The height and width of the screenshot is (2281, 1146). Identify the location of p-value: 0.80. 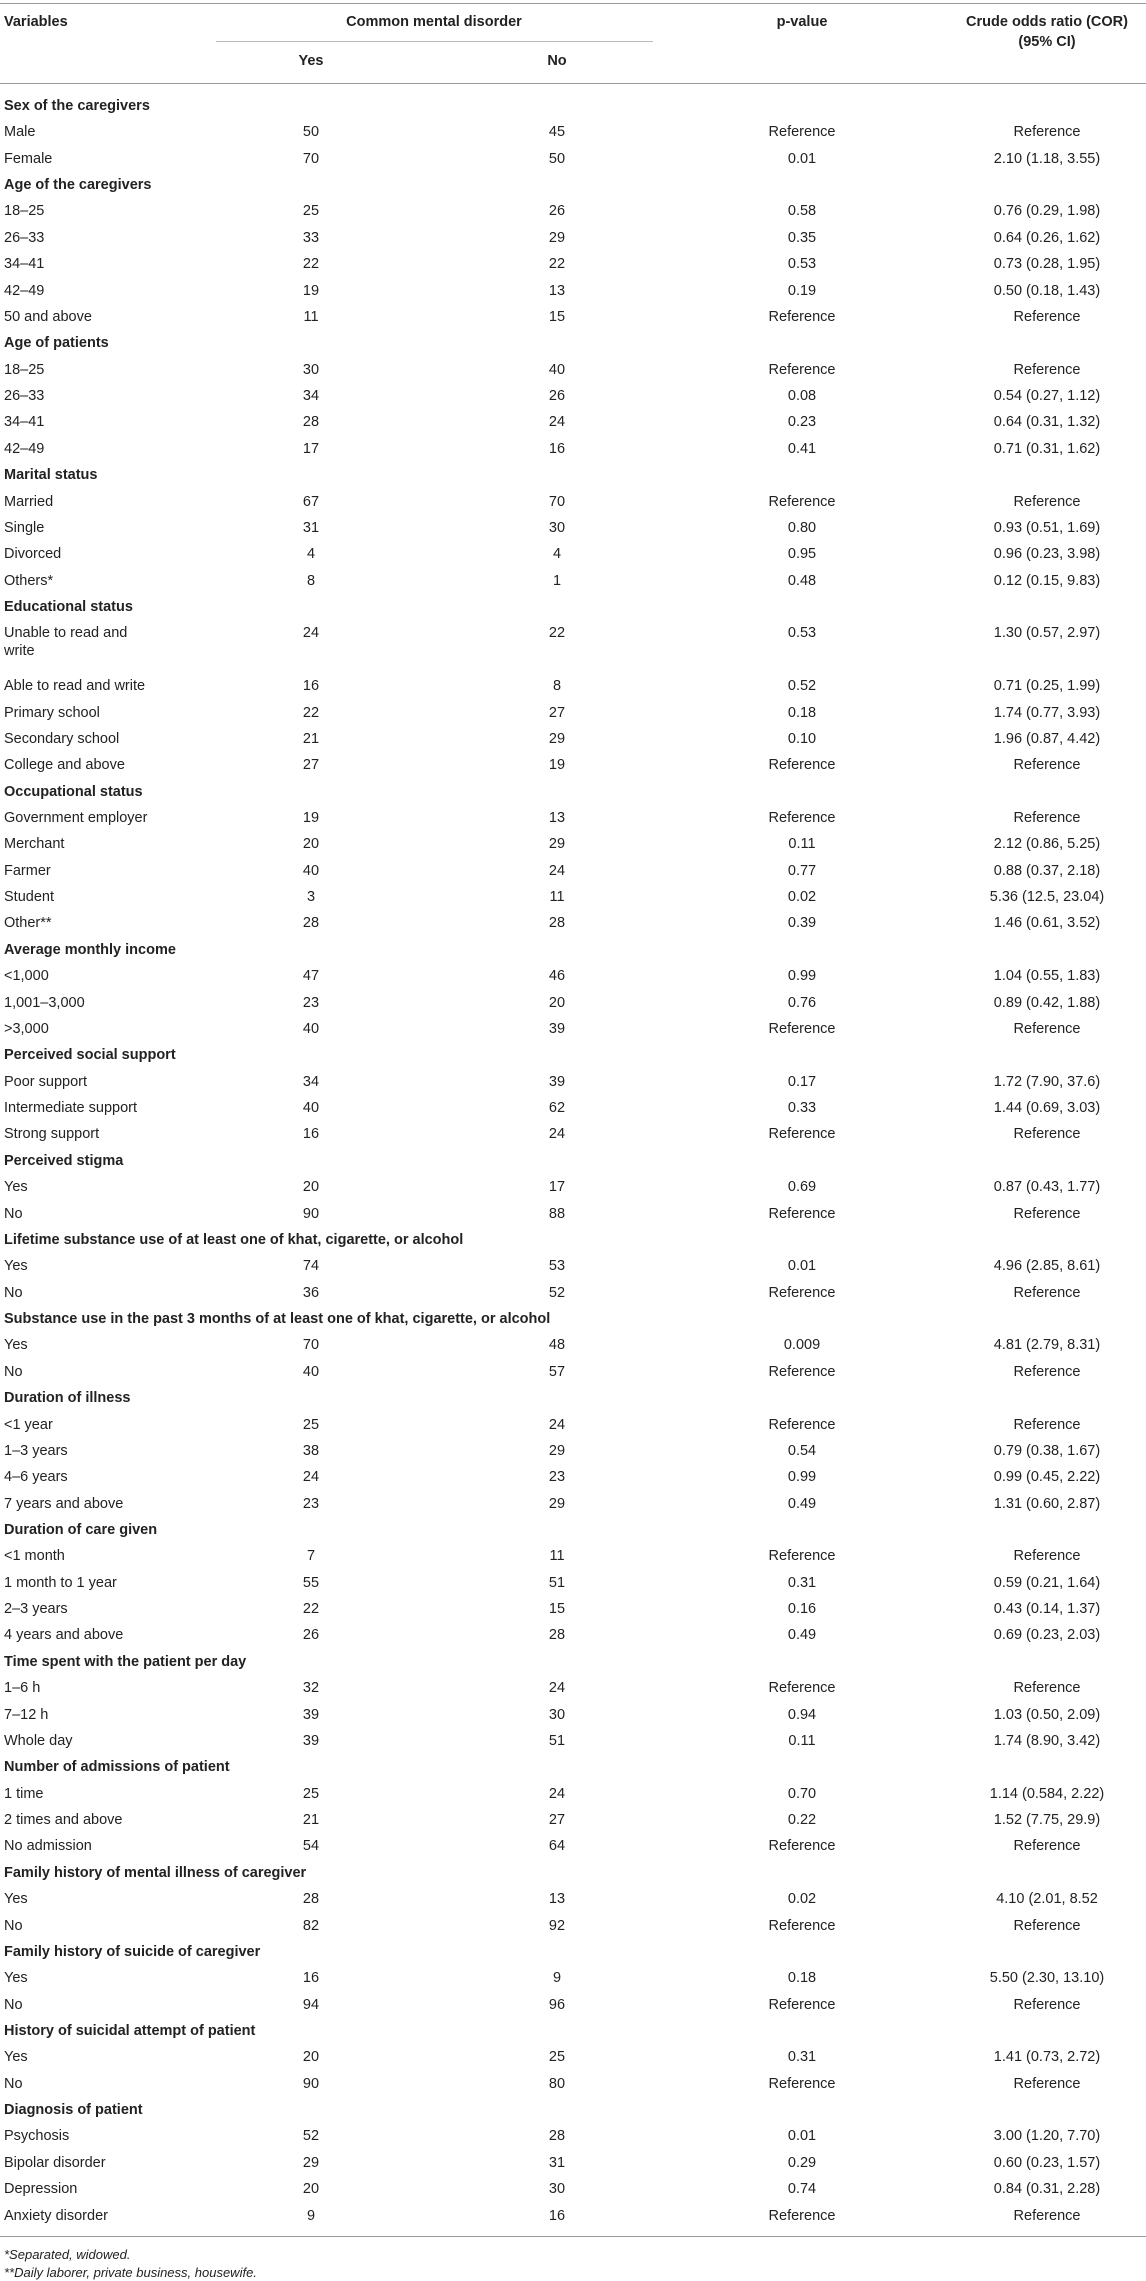
(802, 527).